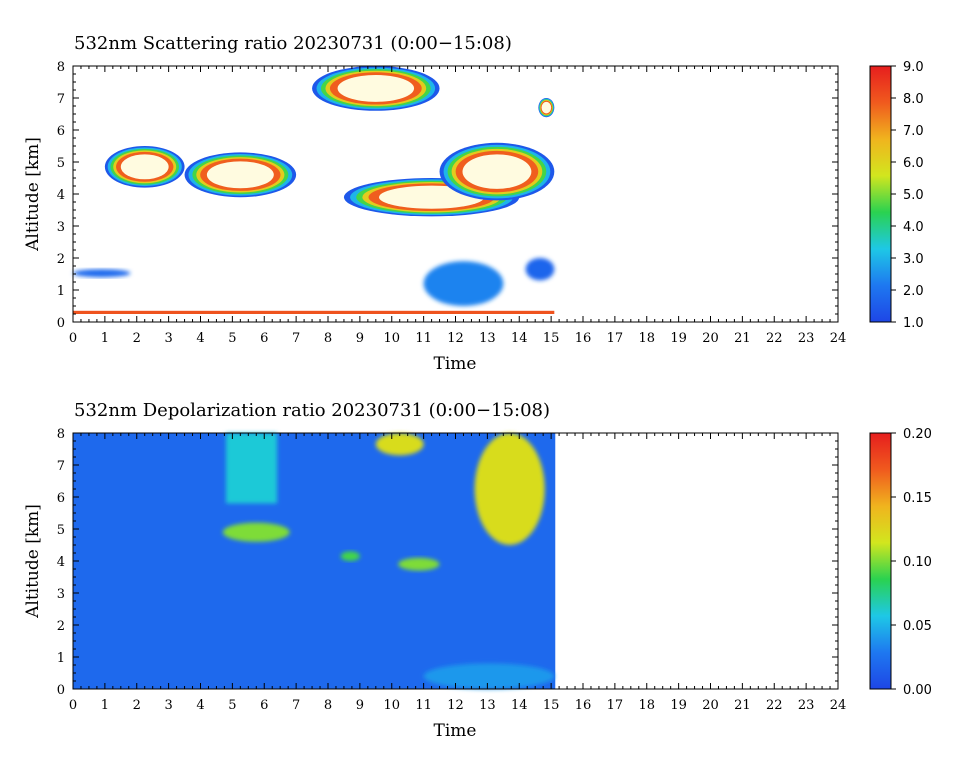 The image size is (960, 770). Describe the element at coordinates (913, 227) in the screenshot. I see `colorbar-tick-label: 4.0` at that location.